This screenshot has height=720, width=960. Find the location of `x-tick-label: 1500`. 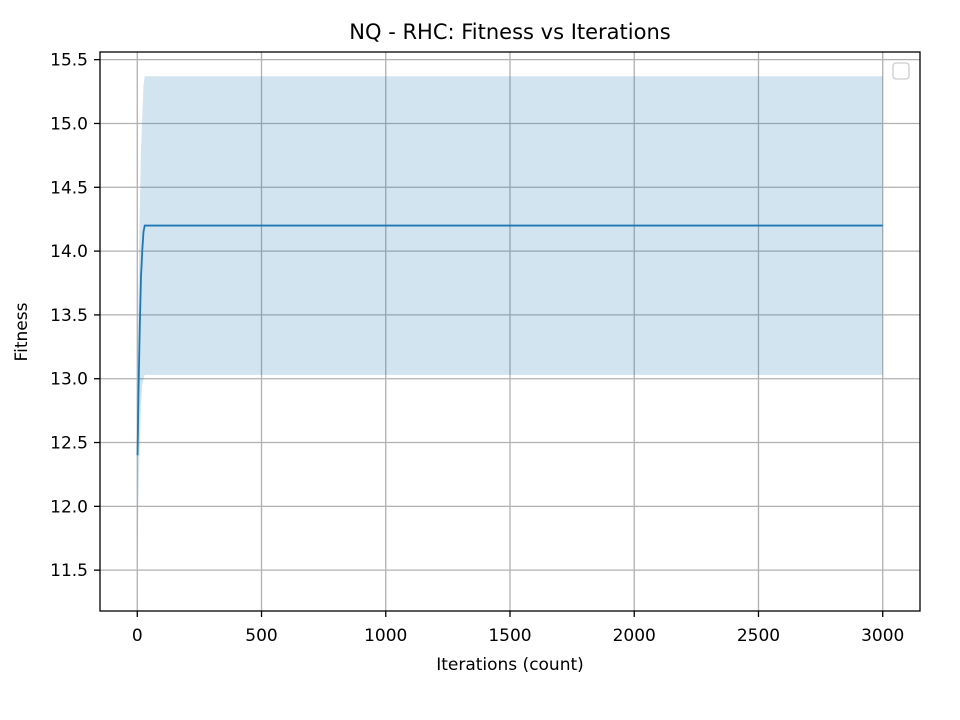

x-tick-label: 1500 is located at coordinates (509, 636).